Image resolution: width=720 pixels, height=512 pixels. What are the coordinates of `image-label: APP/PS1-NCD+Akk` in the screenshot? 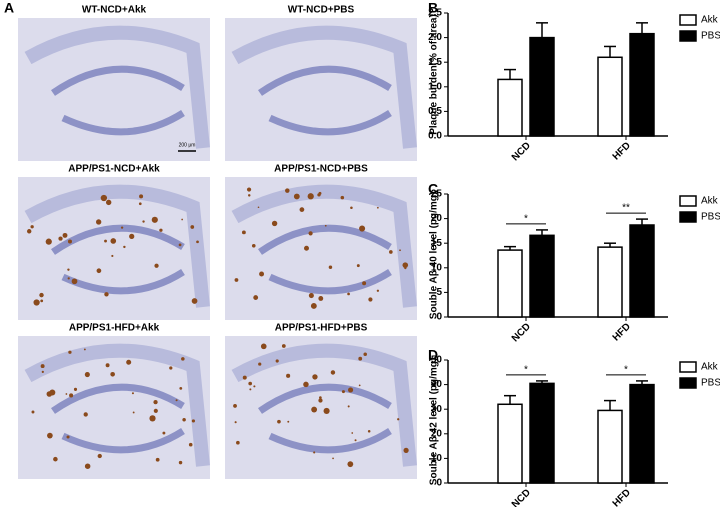 It's located at (114, 169).